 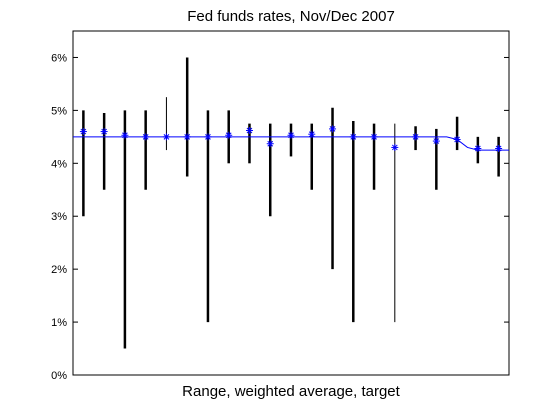 I want to click on y-tick-label: 2%, so click(x=59, y=270).